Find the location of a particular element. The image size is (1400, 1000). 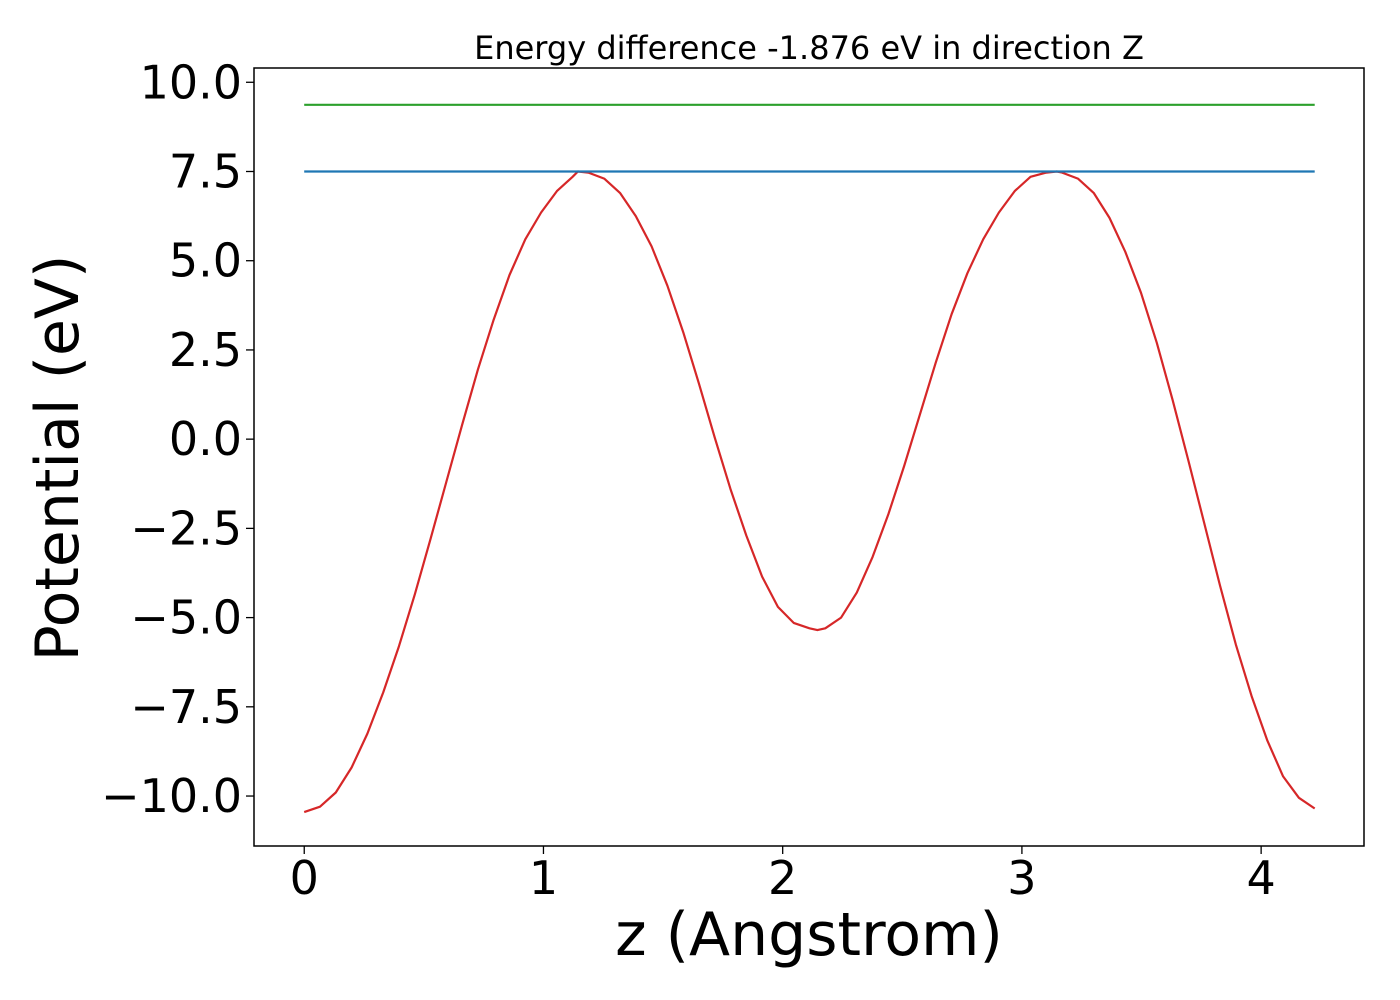

y-tick-label: 0.0 is located at coordinates (205, 439).